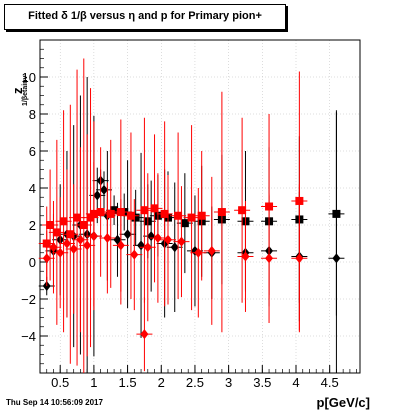 The width and height of the screenshot is (400, 414). I want to click on y-tick-label: 0, so click(32, 262).